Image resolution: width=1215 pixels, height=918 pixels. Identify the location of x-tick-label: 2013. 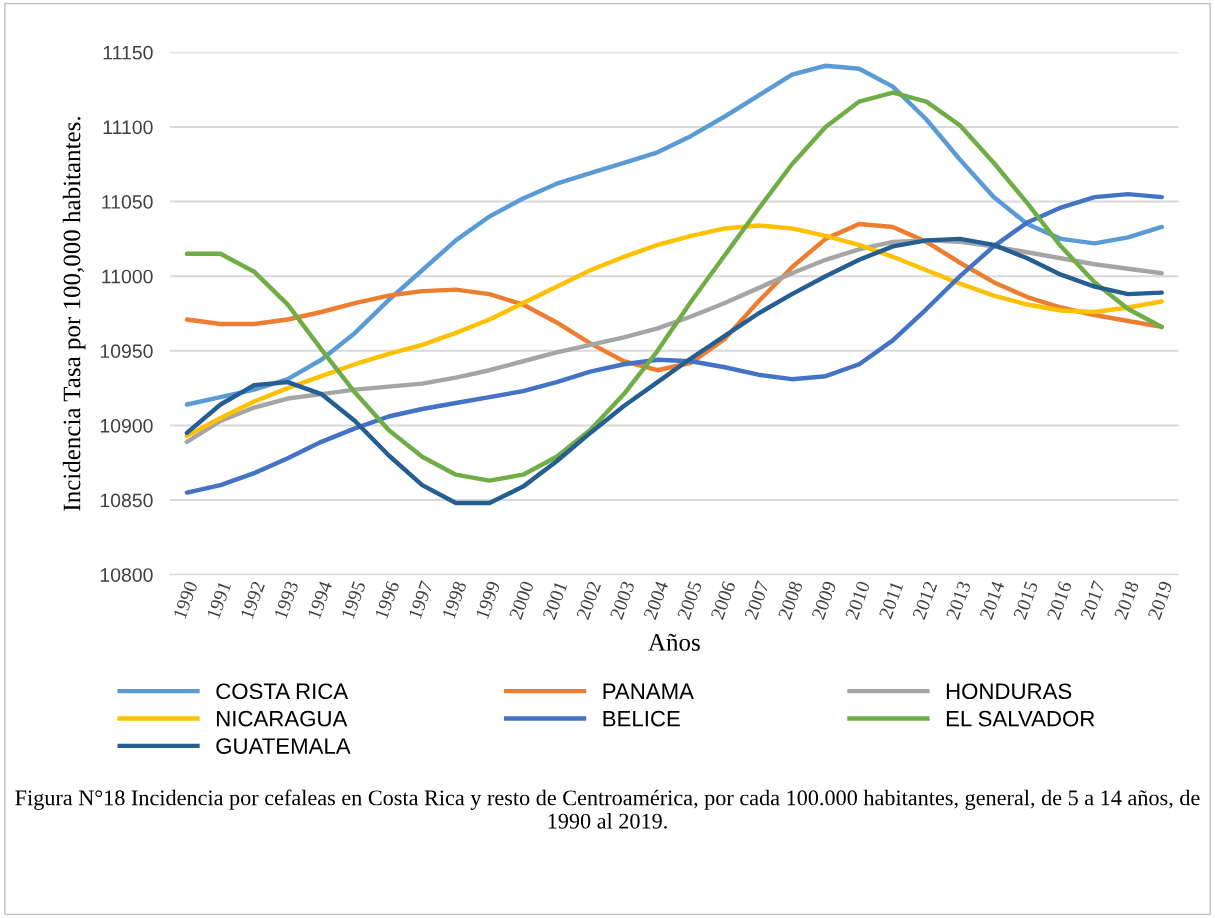
(958, 600).